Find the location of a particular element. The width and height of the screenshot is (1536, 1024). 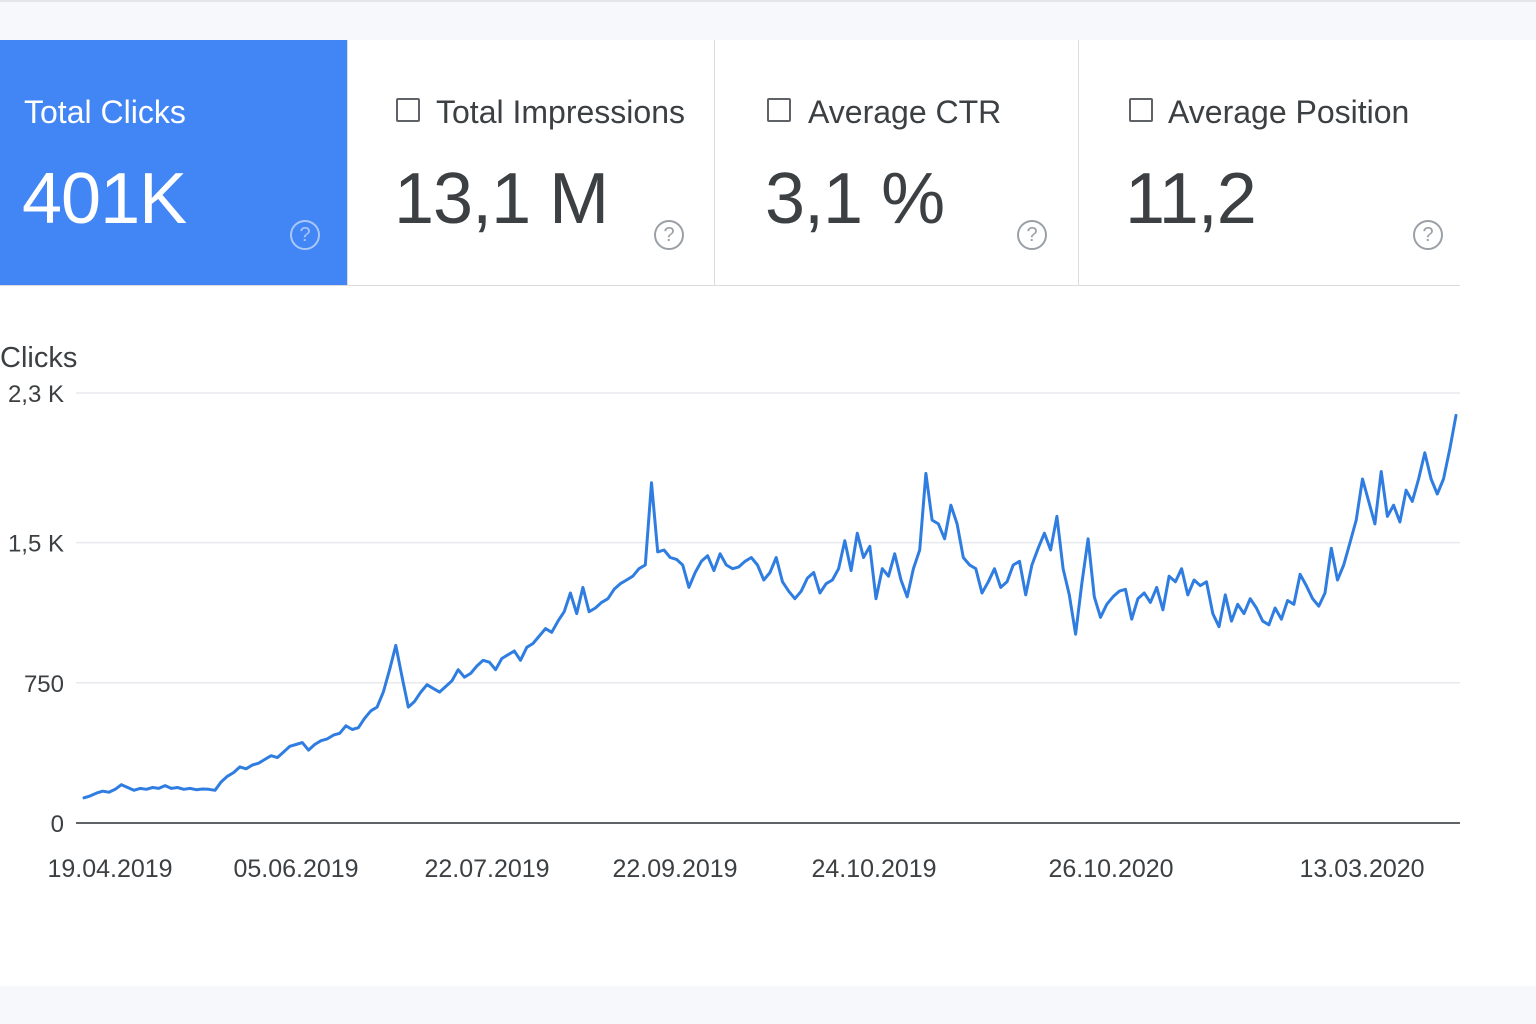

x-tick-label: 26.10.2020 is located at coordinates (1110, 869).